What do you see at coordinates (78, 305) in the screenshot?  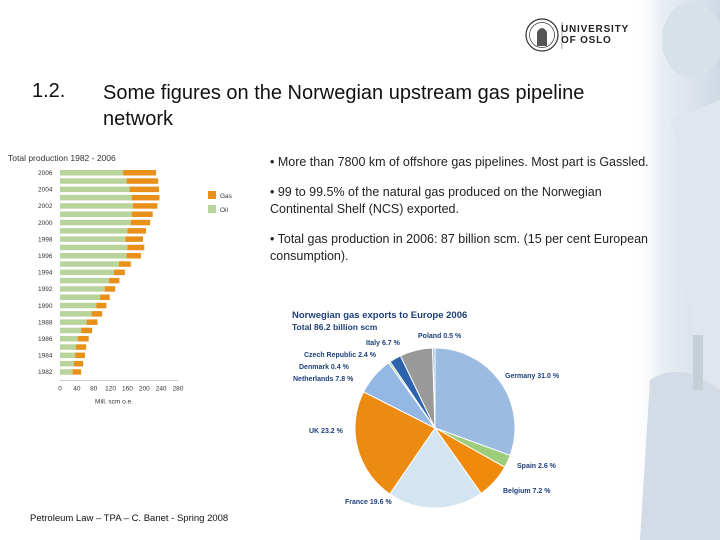 I see `bar-oil-1990` at bounding box center [78, 305].